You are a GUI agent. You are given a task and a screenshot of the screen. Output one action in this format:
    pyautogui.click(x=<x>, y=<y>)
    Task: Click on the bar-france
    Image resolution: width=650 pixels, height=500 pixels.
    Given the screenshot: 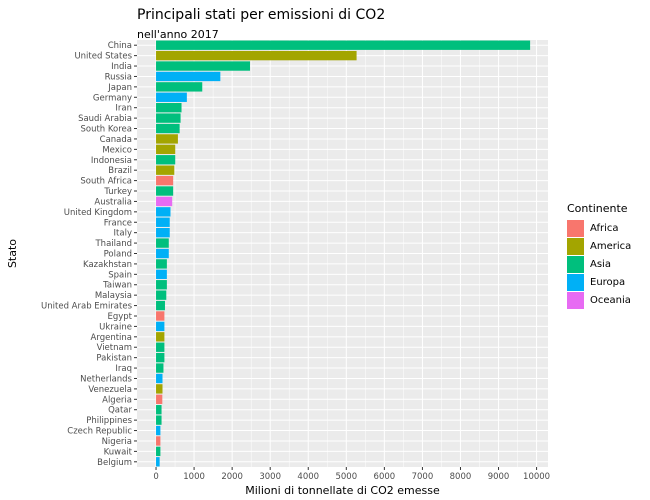 What is the action you would take?
    pyautogui.click(x=163, y=222)
    